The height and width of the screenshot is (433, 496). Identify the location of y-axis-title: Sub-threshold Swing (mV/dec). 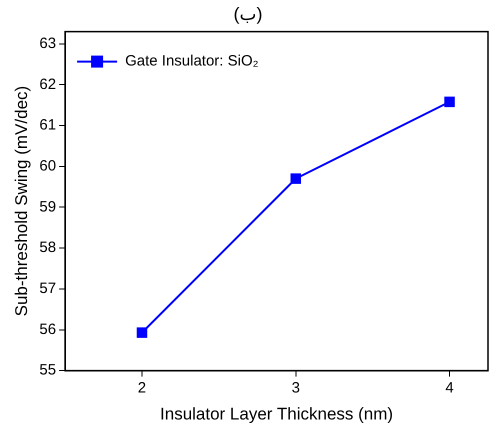
(21, 201).